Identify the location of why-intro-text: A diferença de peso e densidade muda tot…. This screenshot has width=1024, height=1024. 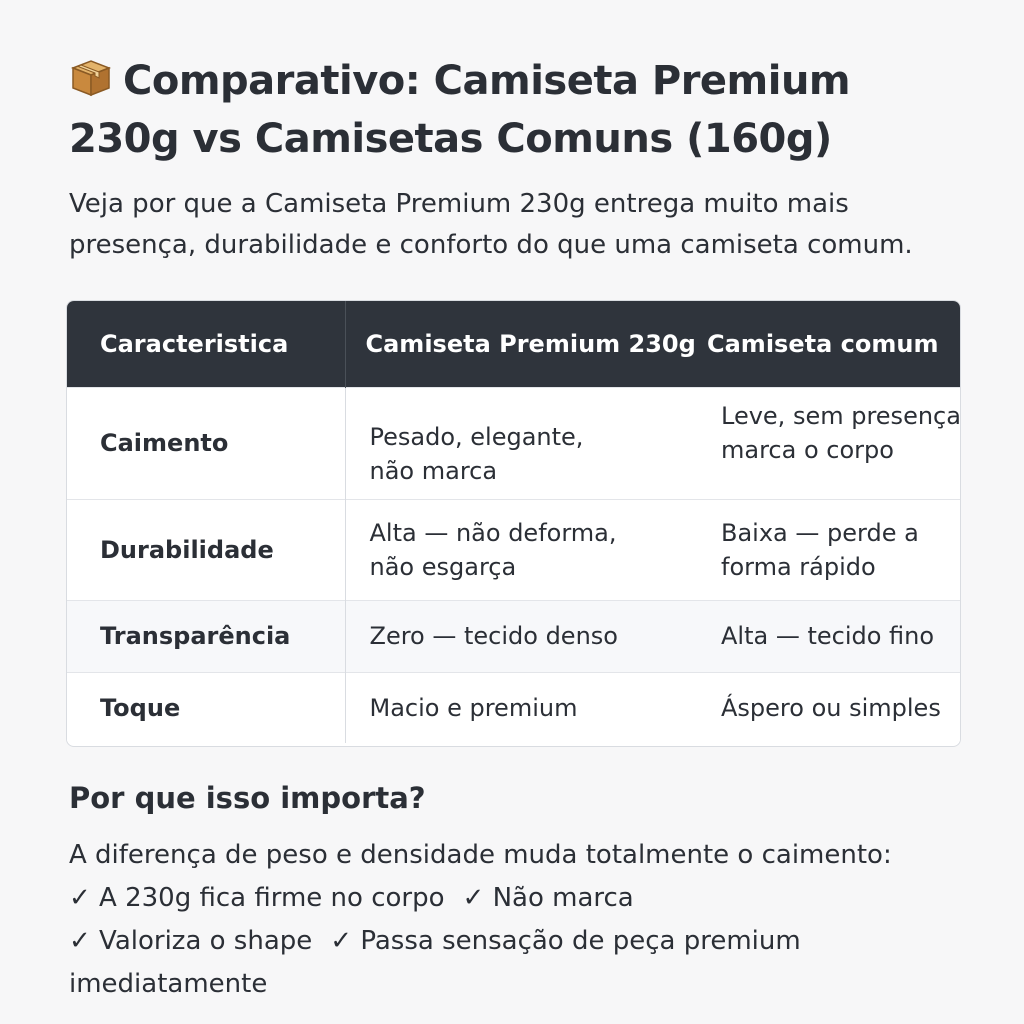
(480, 855).